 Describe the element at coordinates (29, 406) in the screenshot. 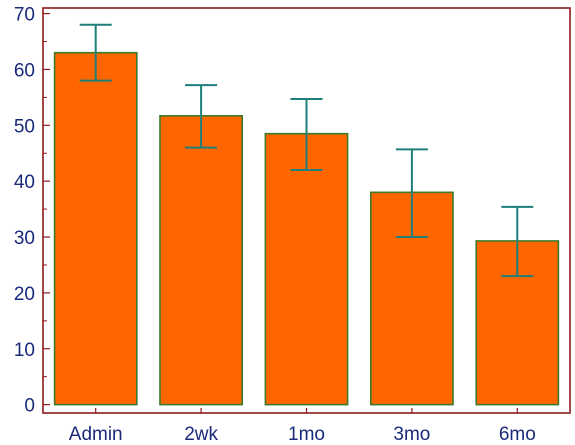

I see `y-tick-label-0: 0` at that location.